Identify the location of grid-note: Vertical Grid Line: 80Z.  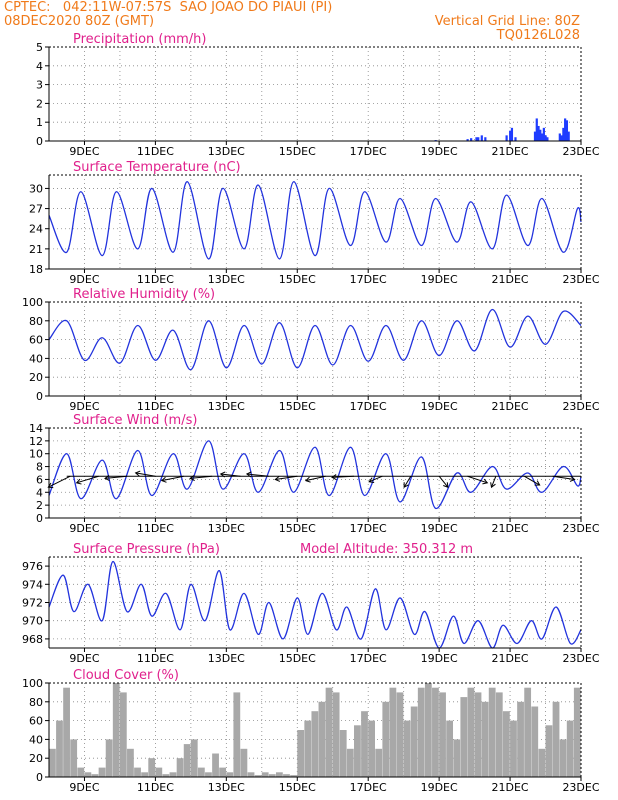
(507, 21).